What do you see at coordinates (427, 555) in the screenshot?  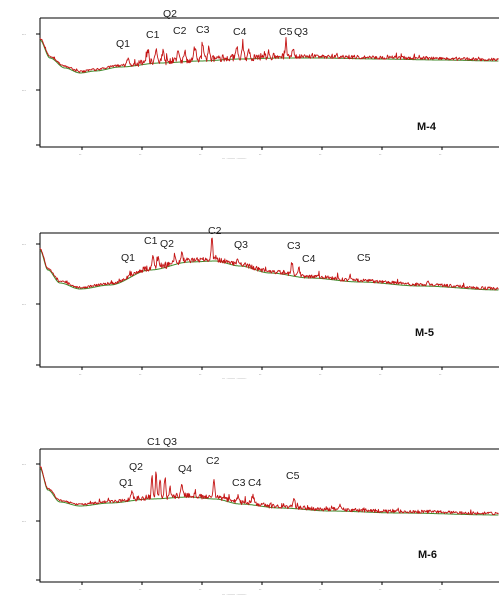 I see `panel-m6-sample-label: M-6` at bounding box center [427, 555].